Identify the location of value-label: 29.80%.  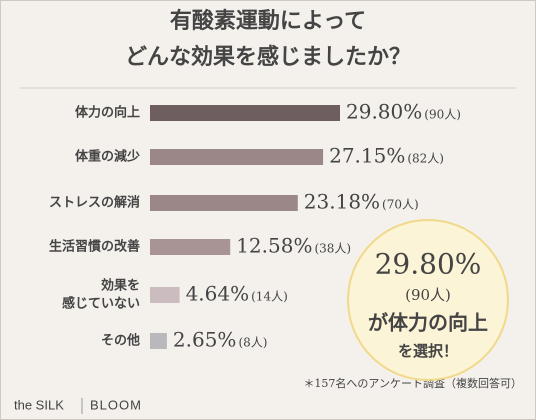
(384, 112).